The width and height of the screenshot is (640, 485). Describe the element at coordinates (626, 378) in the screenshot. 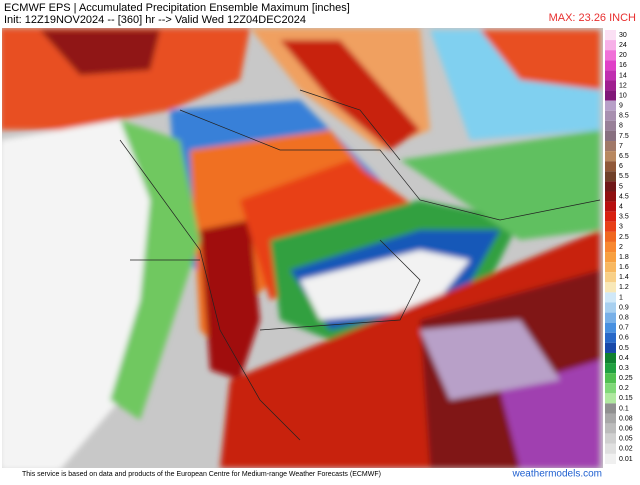

I see `colorbar-label: 0.25` at that location.